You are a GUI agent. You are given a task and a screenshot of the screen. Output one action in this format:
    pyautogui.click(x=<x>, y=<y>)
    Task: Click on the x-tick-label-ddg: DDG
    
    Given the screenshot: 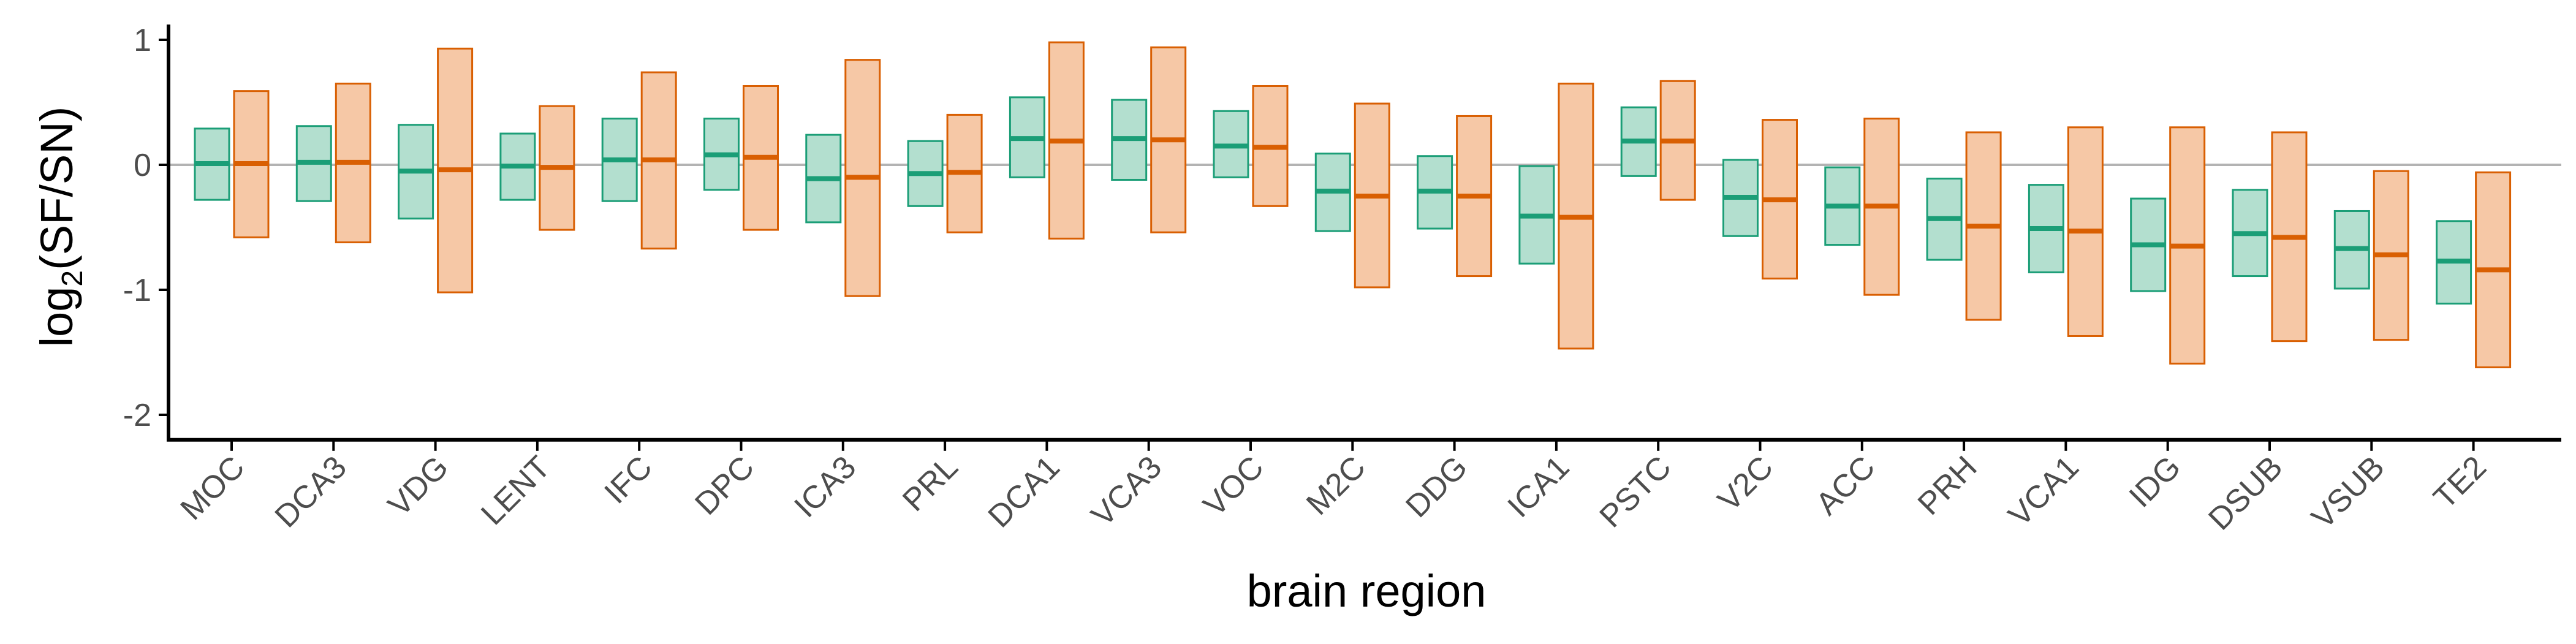 What is the action you would take?
    pyautogui.click(x=1436, y=487)
    